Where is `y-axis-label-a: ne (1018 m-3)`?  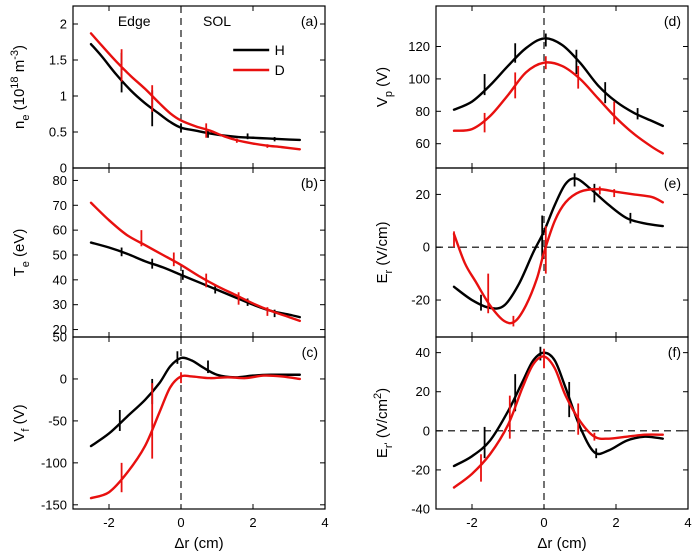 y-axis-label-a: ne (1018 m-3) is located at coordinates (20, 87).